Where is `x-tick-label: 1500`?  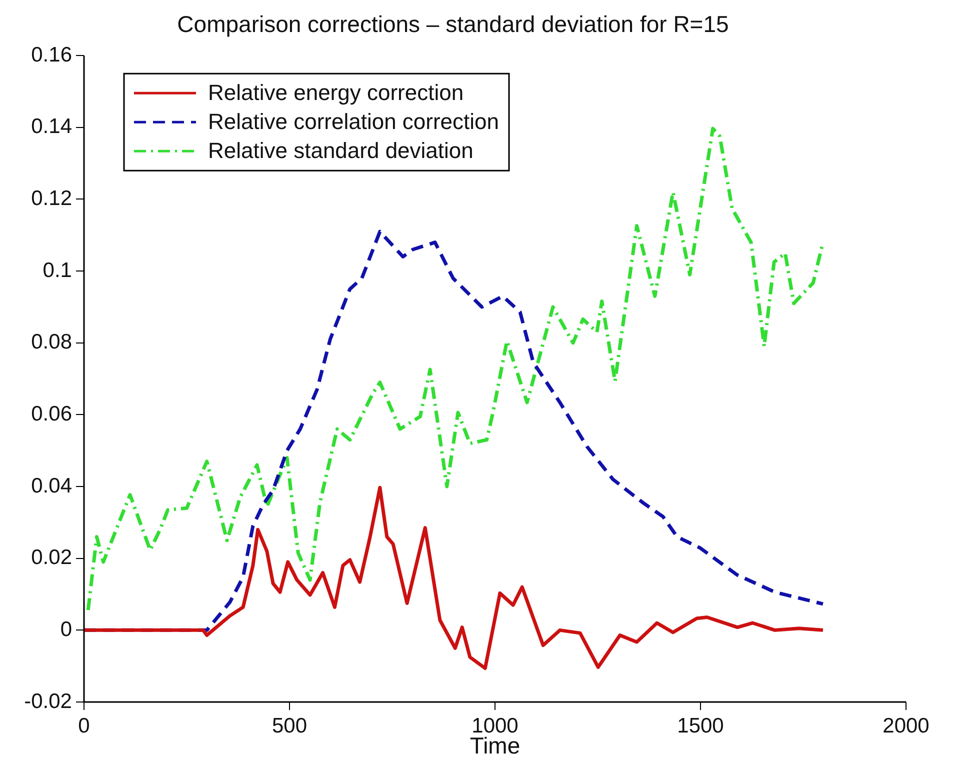
x-tick-label: 1500 is located at coordinates (700, 726).